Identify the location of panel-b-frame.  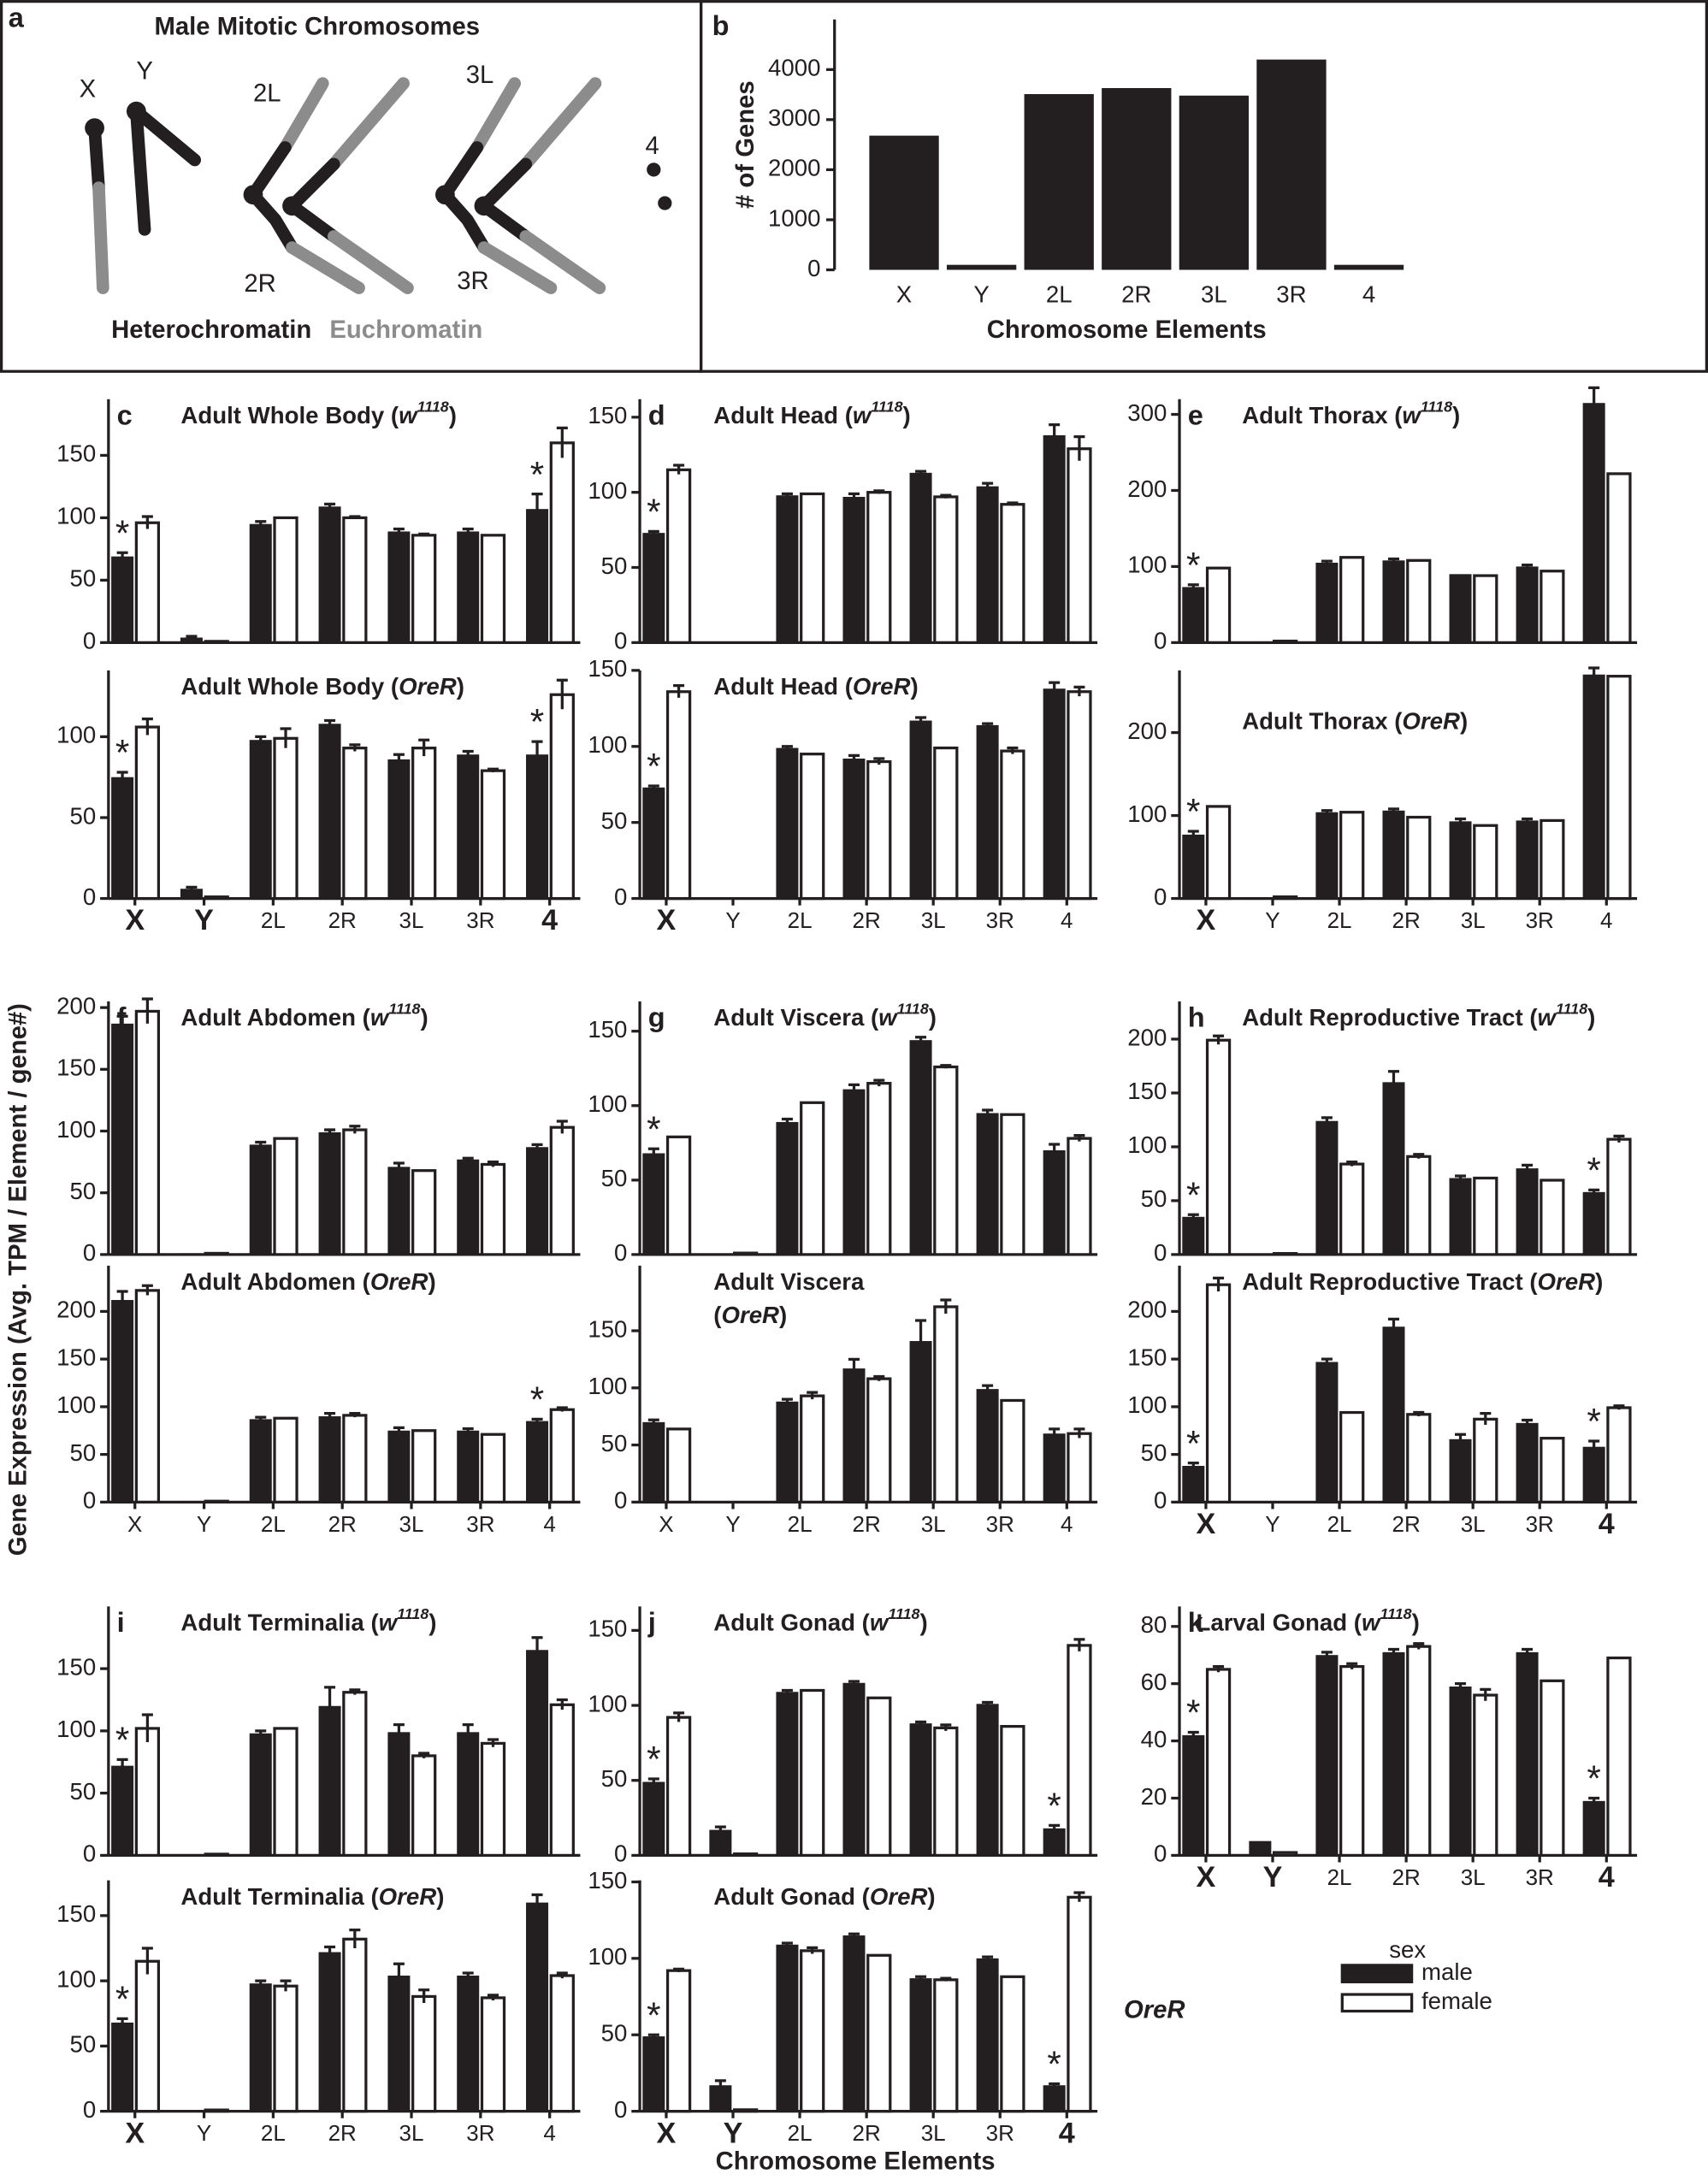
(1203, 186).